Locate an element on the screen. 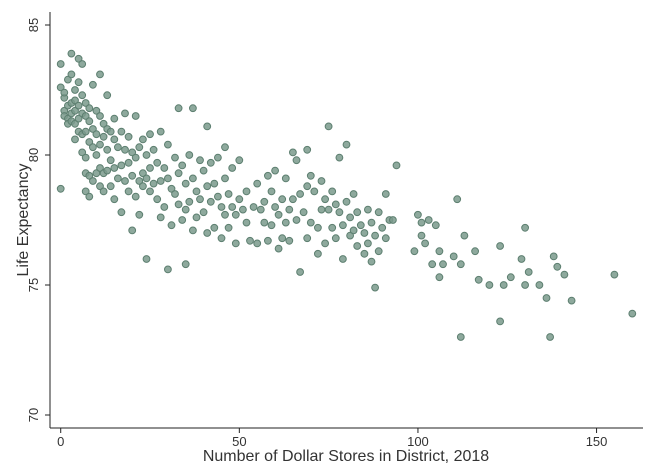  x-tick-label: 0 is located at coordinates (60, 441).